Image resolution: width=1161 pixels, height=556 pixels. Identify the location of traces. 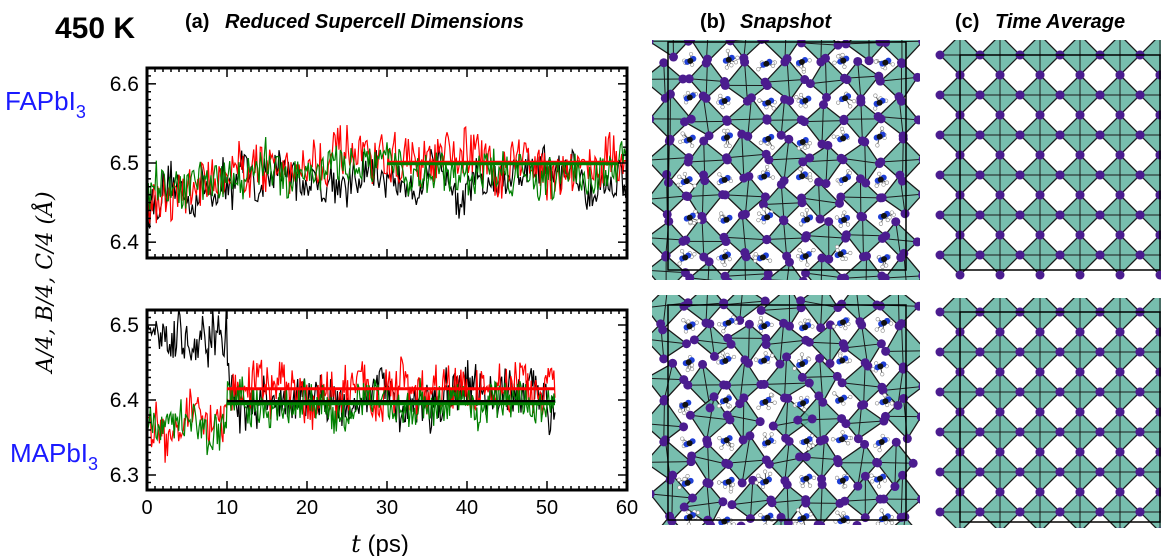
(387, 176).